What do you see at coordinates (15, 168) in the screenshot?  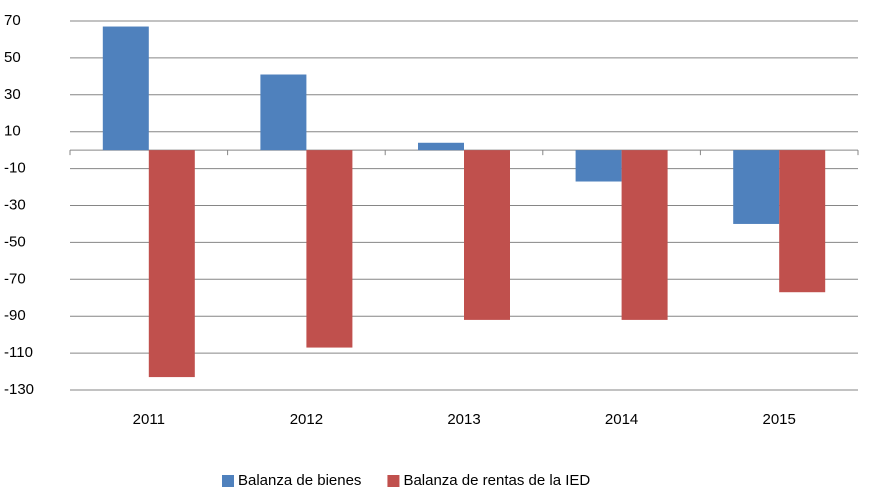 I see `y-tick-label: -10` at bounding box center [15, 168].